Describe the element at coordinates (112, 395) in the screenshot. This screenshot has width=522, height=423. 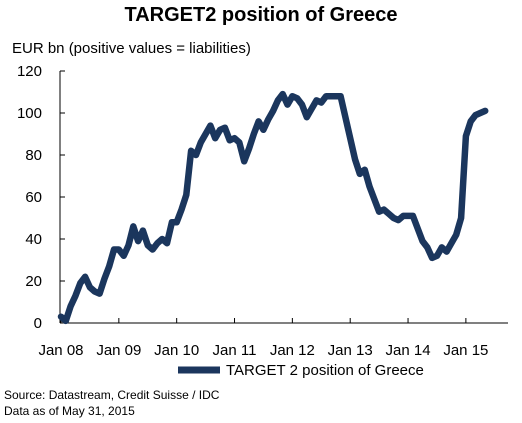
I see `source-note: Source: Datastream, Credit Suisse / IDC` at that location.